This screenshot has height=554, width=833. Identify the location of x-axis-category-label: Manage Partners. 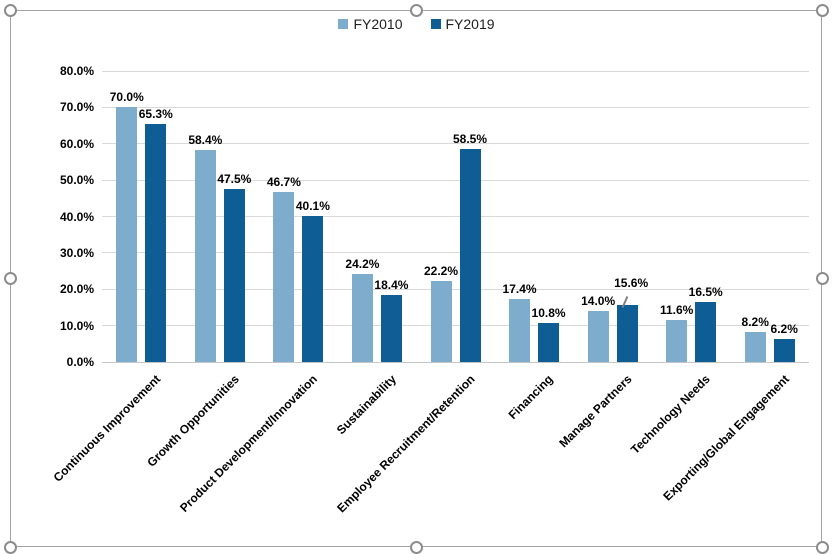
(595, 411).